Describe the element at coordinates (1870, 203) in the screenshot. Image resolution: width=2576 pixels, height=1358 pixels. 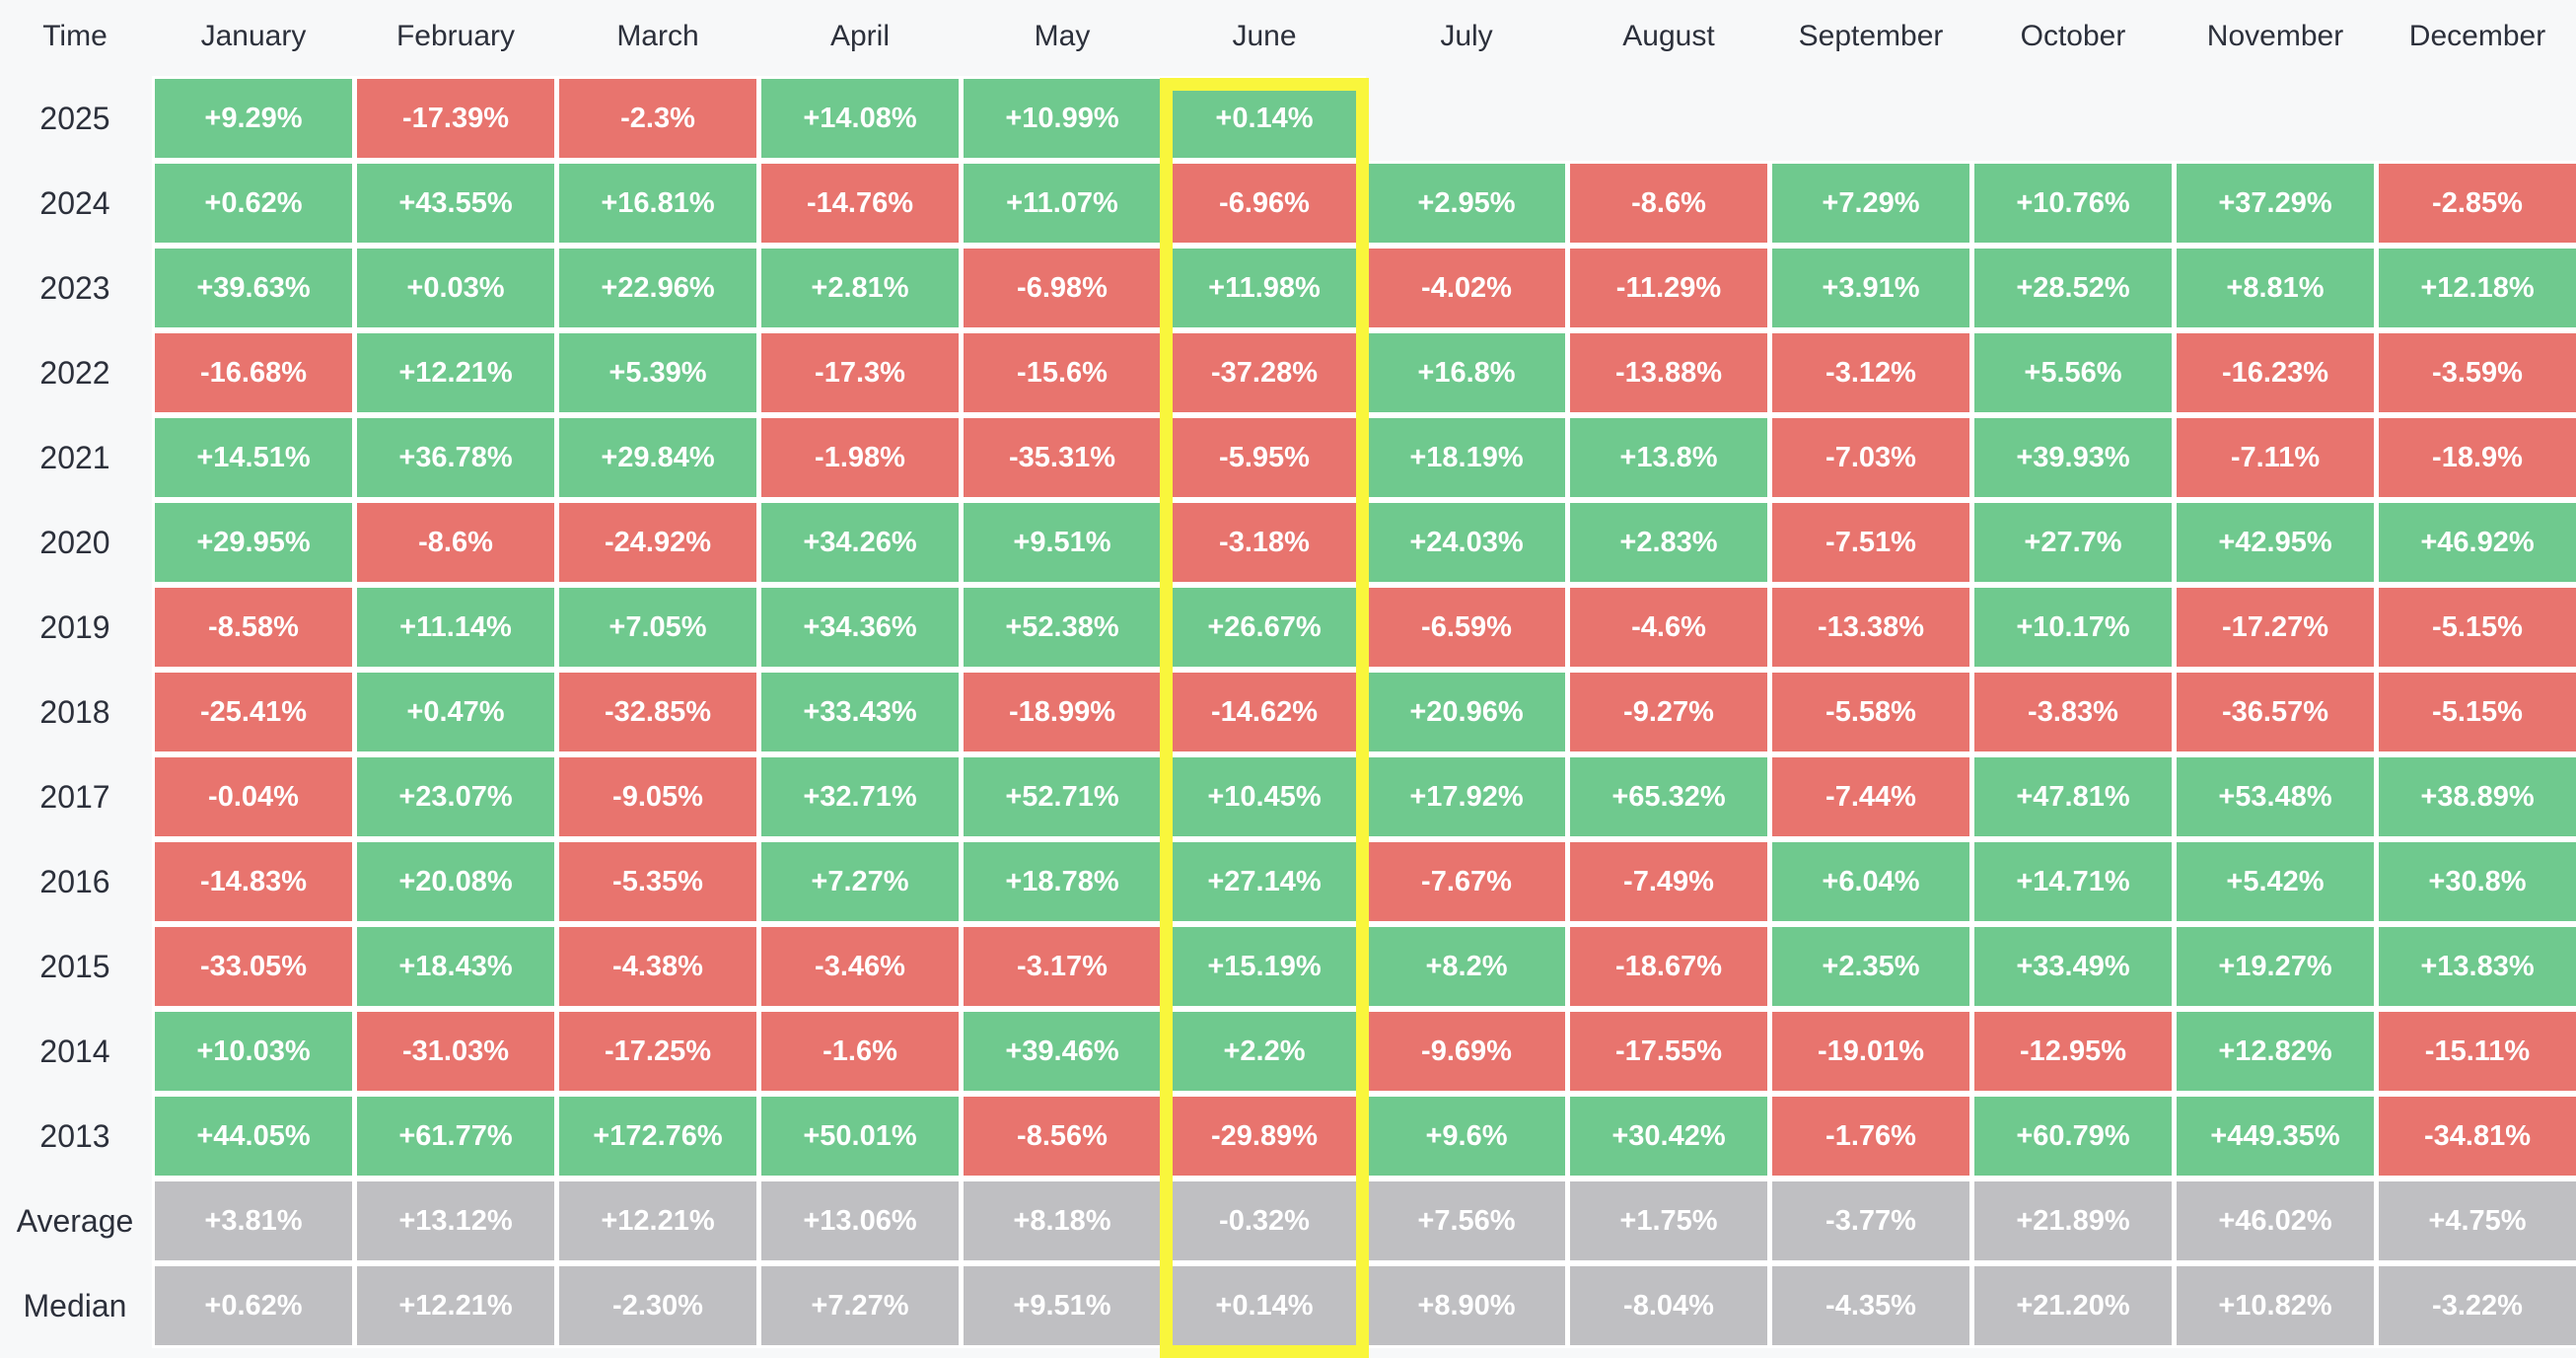
I see `cell: +7.29%` at that location.